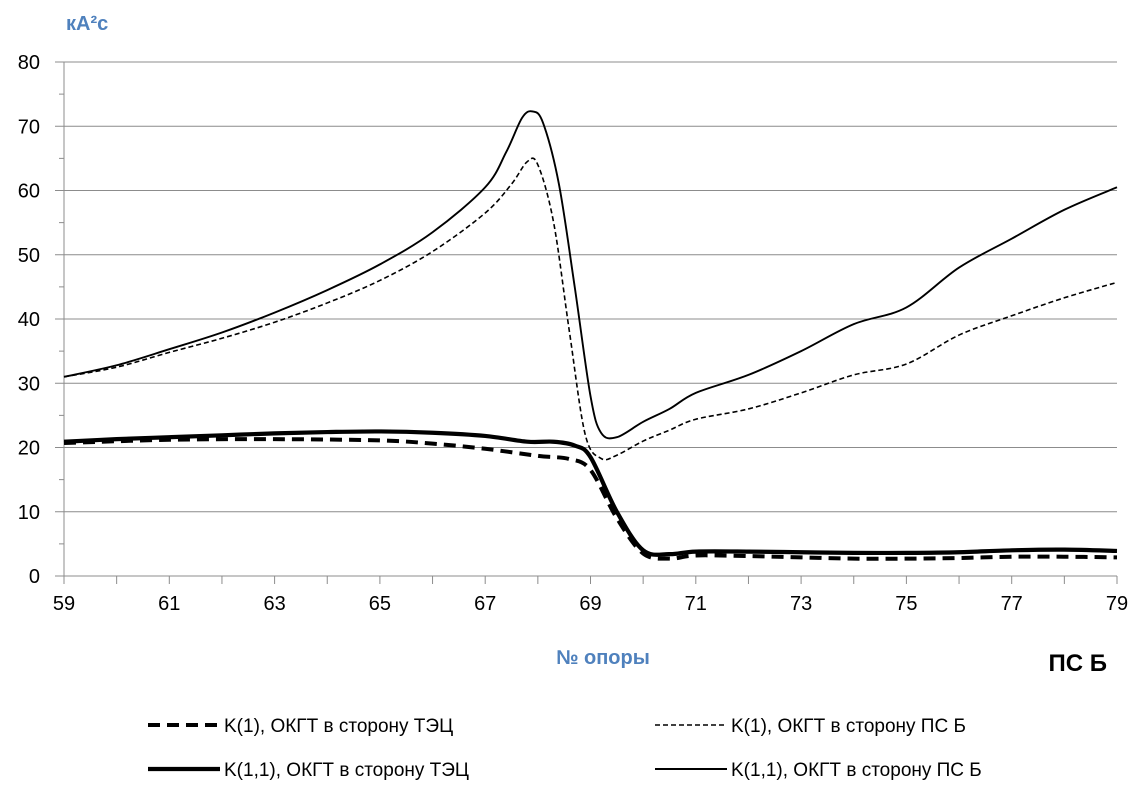  Describe the element at coordinates (1012, 604) in the screenshot. I see `x-tick-label: 77` at that location.